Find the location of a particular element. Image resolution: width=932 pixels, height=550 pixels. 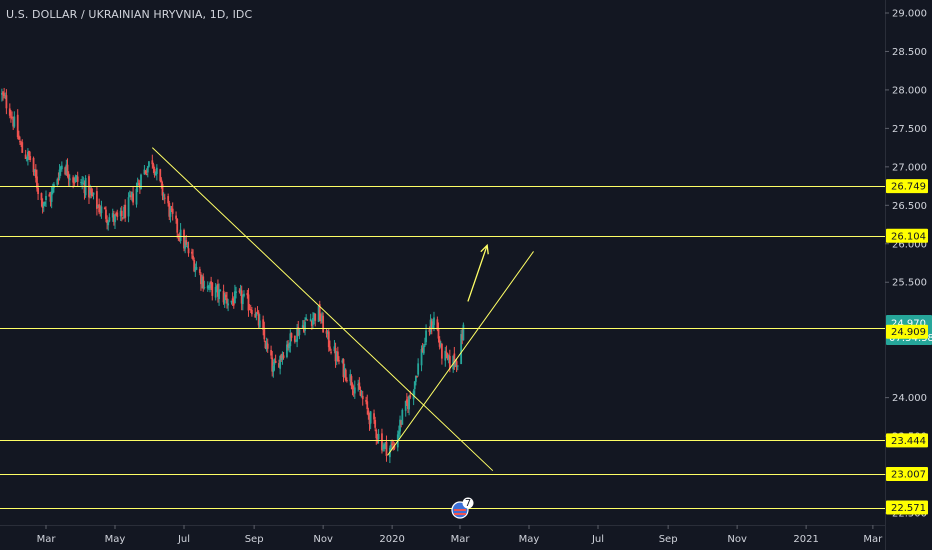

time-tick-label: Sep is located at coordinates (668, 539).